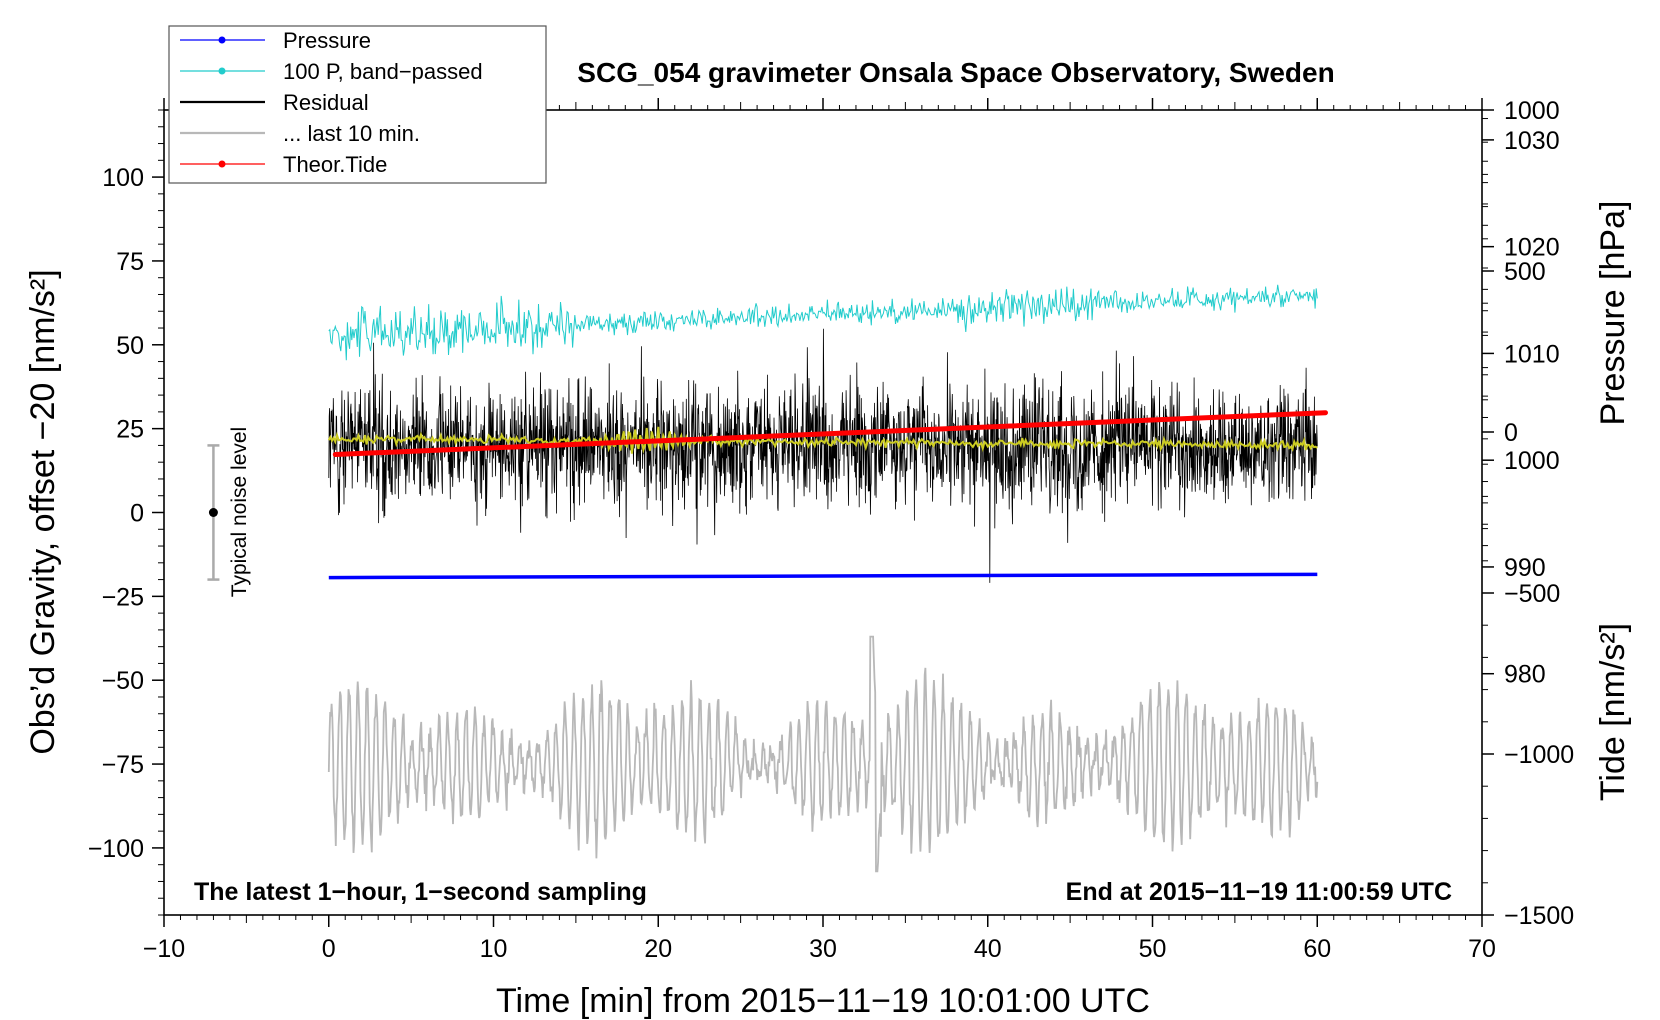 This screenshot has height=1020, width=1660. Describe the element at coordinates (43, 511) in the screenshot. I see `y-axis-label-left: Obs’d Gravity, offset −20 [nm/s²]` at that location.